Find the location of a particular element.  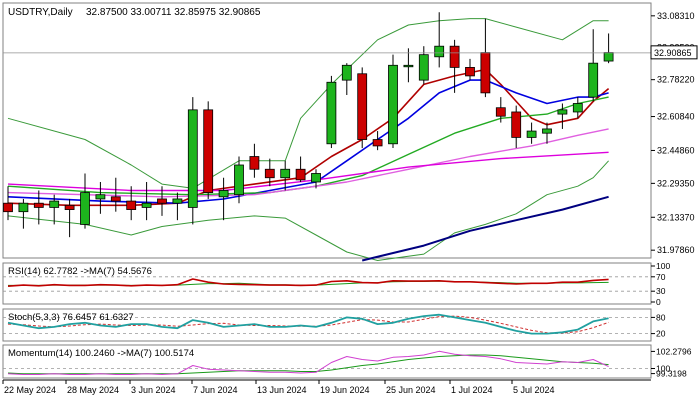

time-tick-label: 22 May 2024 is located at coordinates (30, 390).